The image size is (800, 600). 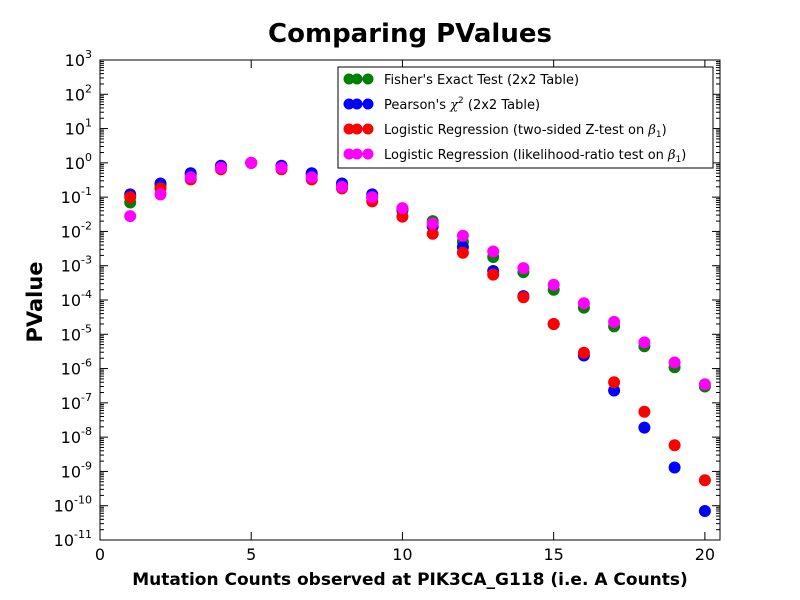 What do you see at coordinates (78, 59) in the screenshot?
I see `y-tick-label: 10³` at bounding box center [78, 59].